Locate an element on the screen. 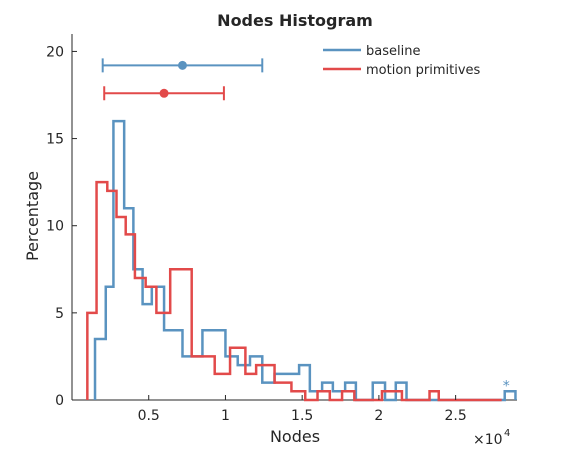  legend-box is located at coordinates (406, 61).